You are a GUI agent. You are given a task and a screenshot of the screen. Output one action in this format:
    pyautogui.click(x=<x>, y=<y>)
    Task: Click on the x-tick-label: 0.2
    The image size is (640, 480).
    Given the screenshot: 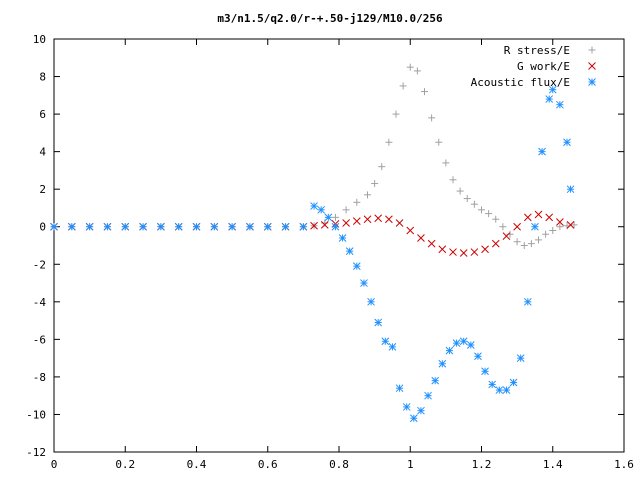 What is the action you would take?
    pyautogui.click(x=125, y=464)
    